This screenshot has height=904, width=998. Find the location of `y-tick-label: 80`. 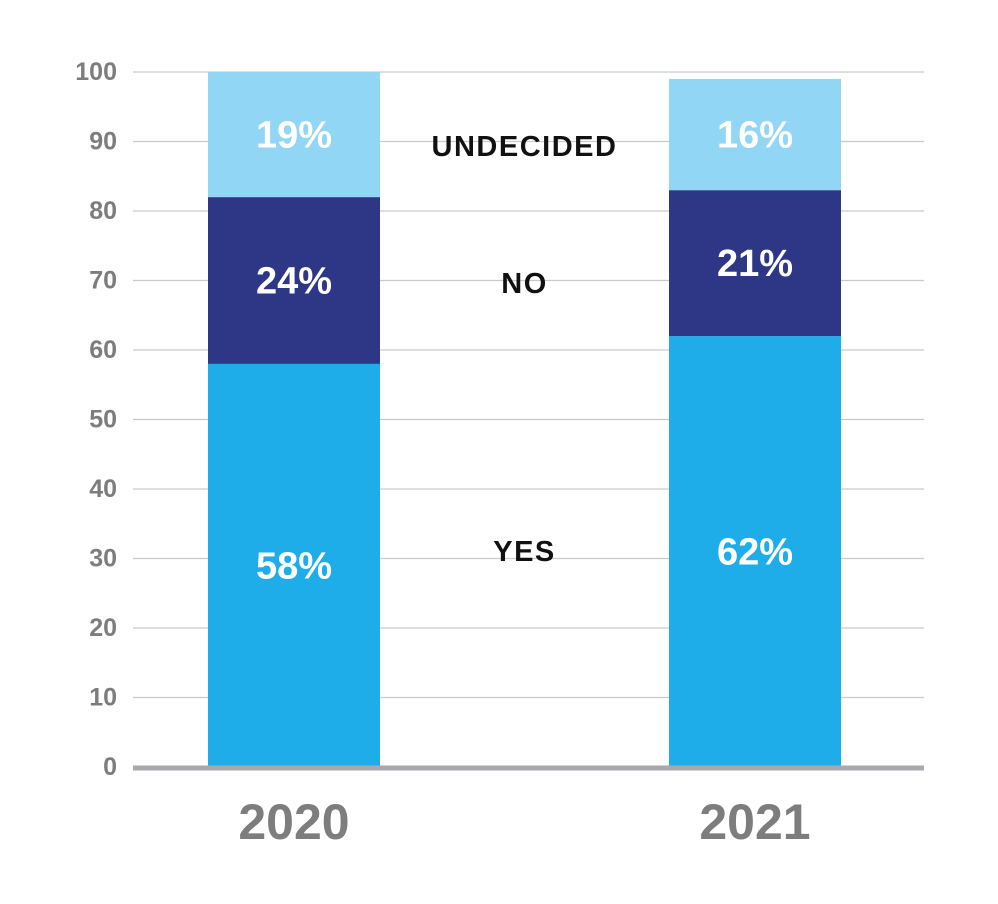

y-tick-label: 80 is located at coordinates (103, 211).